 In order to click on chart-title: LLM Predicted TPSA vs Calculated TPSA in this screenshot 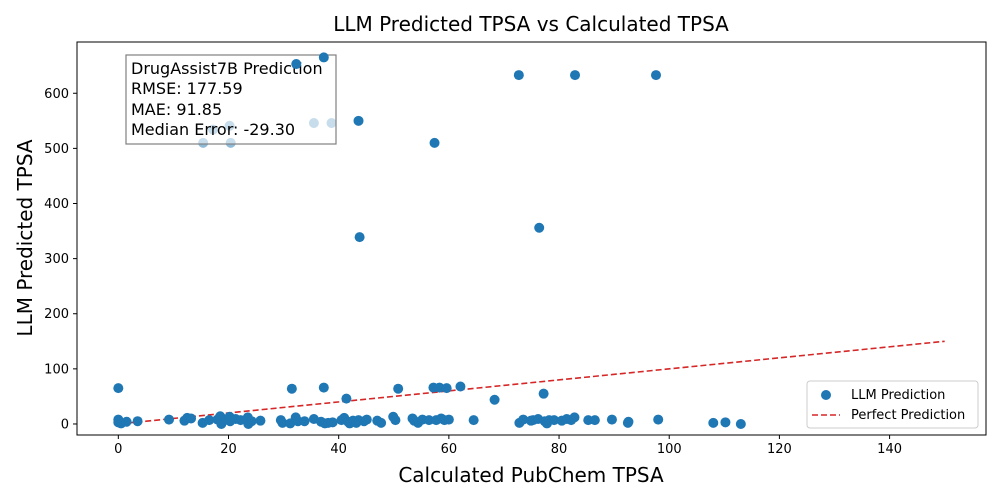, I will do `click(531, 24)`.